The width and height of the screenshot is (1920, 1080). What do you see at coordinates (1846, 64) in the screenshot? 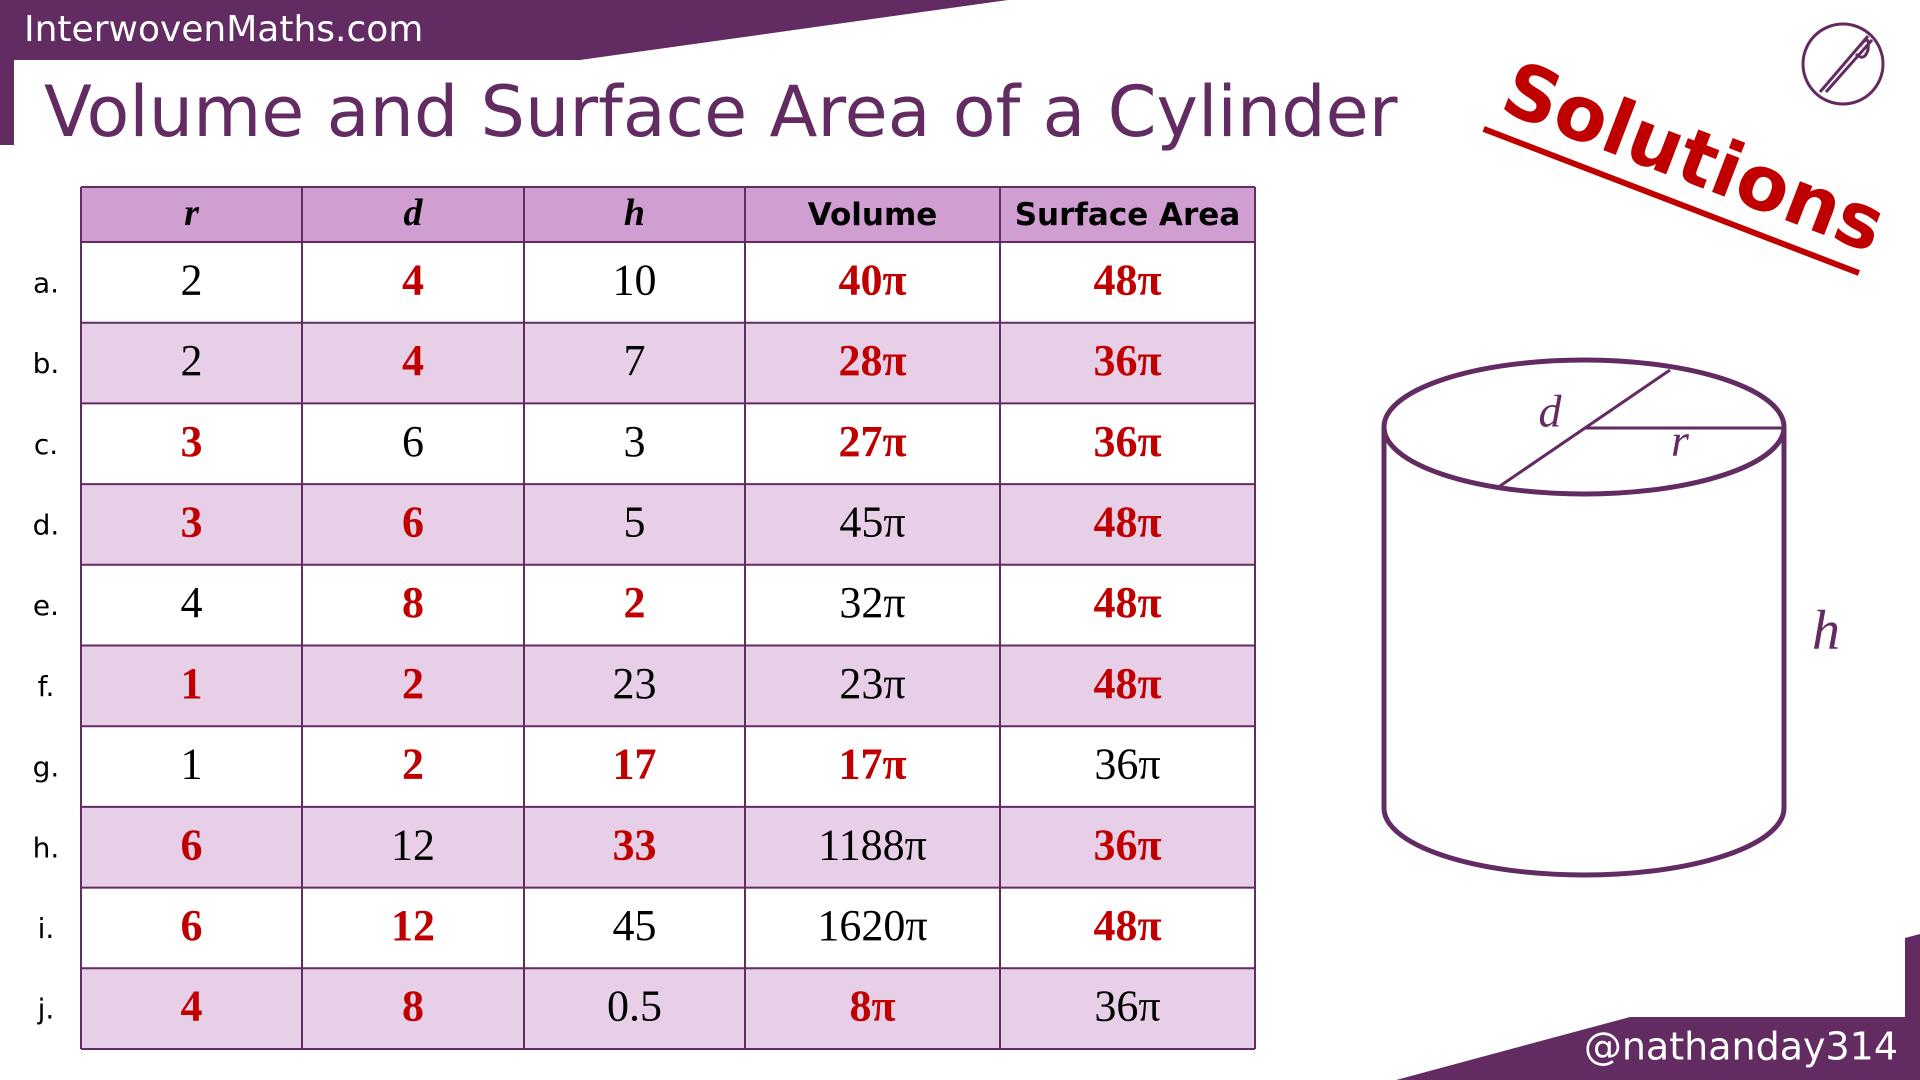
I see `logo-needle` at bounding box center [1846, 64].